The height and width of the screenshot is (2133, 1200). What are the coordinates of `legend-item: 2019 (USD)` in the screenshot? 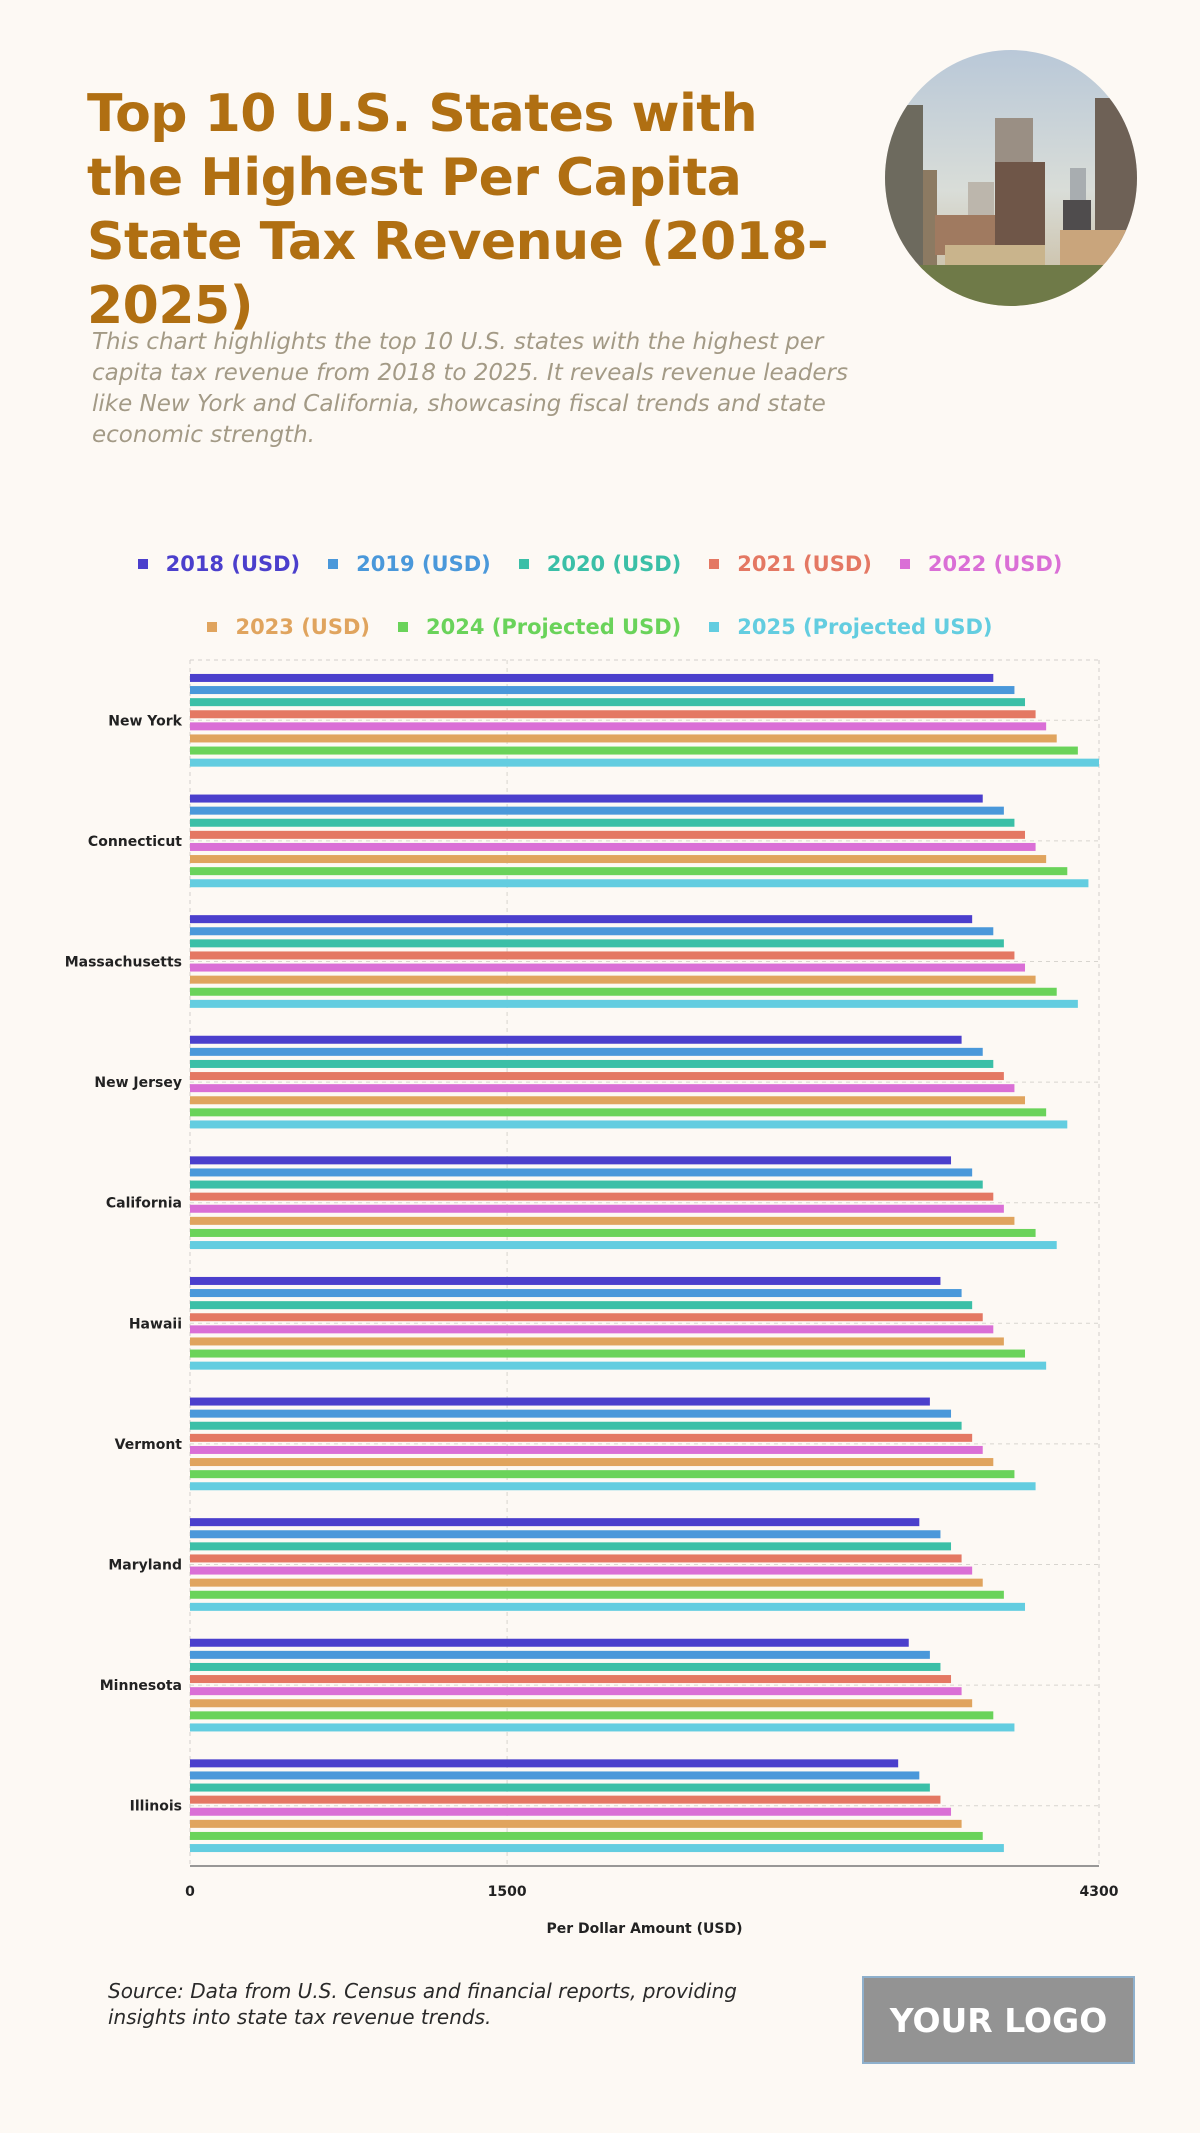 It's located at (409, 564).